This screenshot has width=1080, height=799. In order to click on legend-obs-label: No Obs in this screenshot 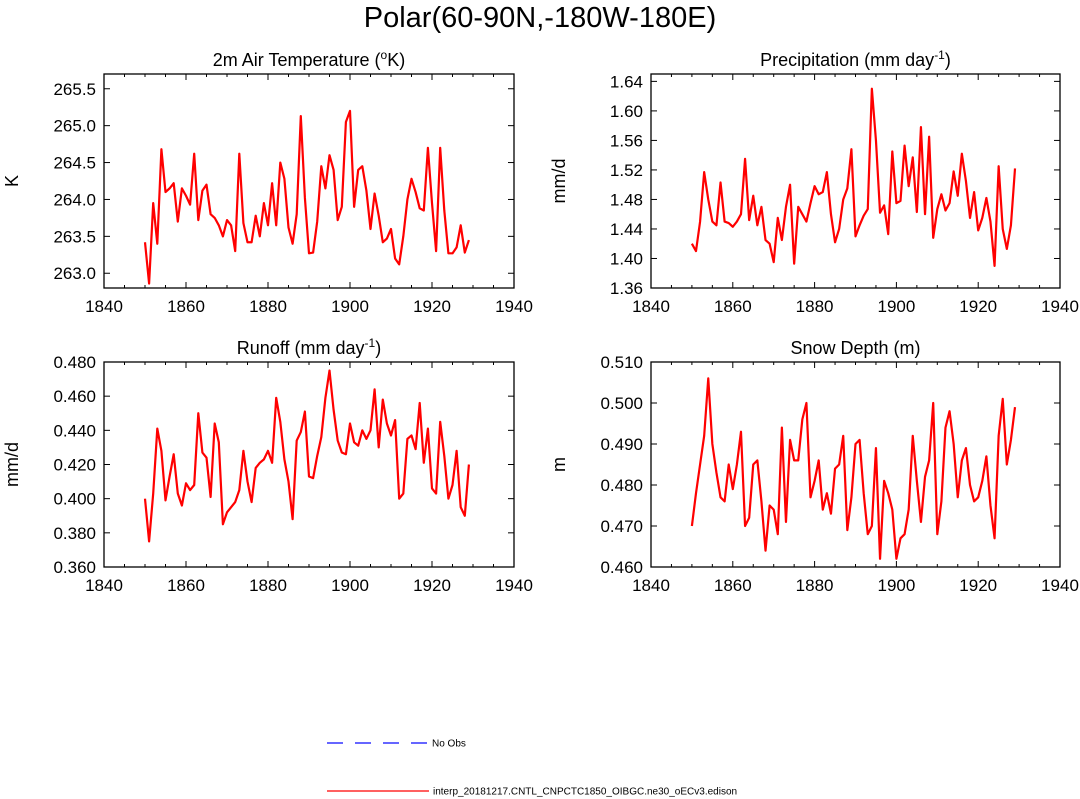, I will do `click(449, 744)`.